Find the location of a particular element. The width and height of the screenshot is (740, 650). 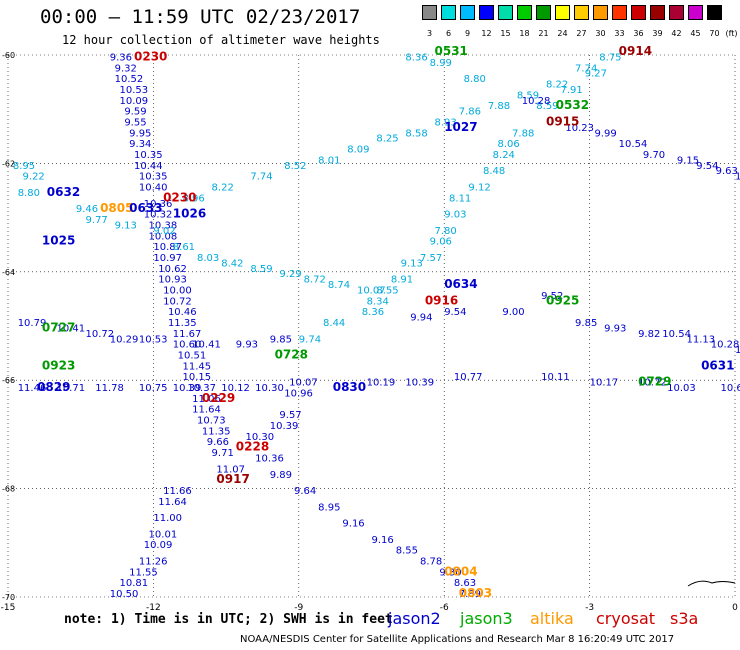

legend-altika: altika is located at coordinates (552, 618).